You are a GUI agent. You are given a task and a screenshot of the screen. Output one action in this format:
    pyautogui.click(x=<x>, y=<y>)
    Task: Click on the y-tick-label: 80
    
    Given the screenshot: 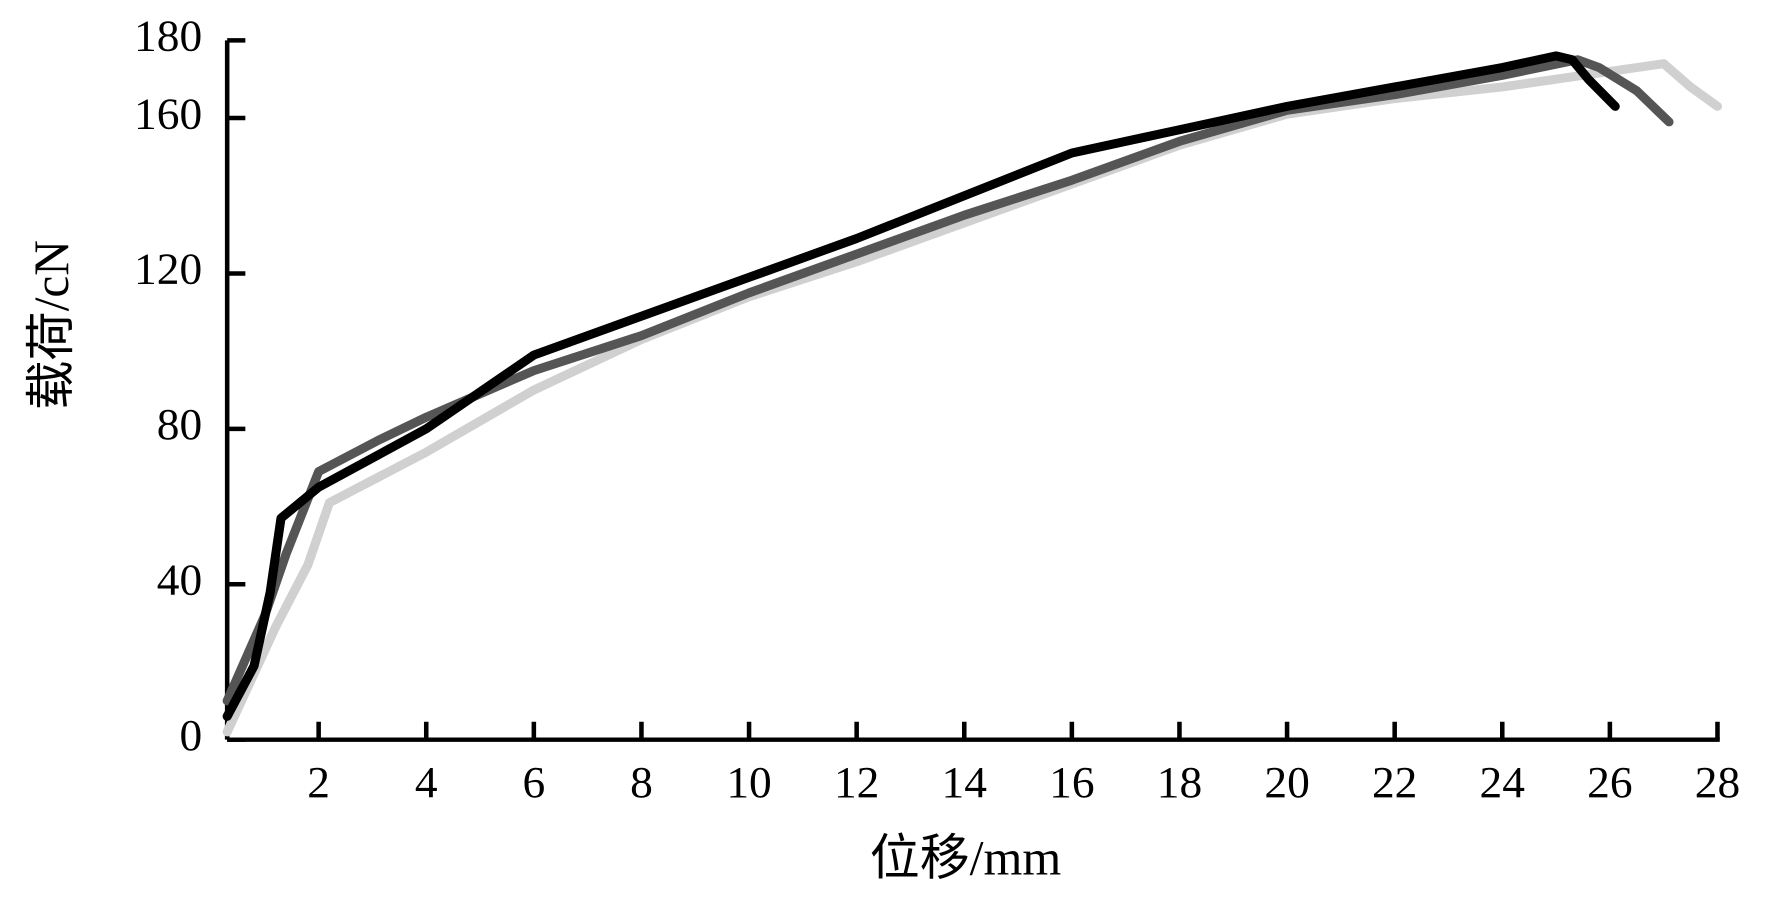 What is the action you would take?
    pyautogui.click(x=179, y=424)
    